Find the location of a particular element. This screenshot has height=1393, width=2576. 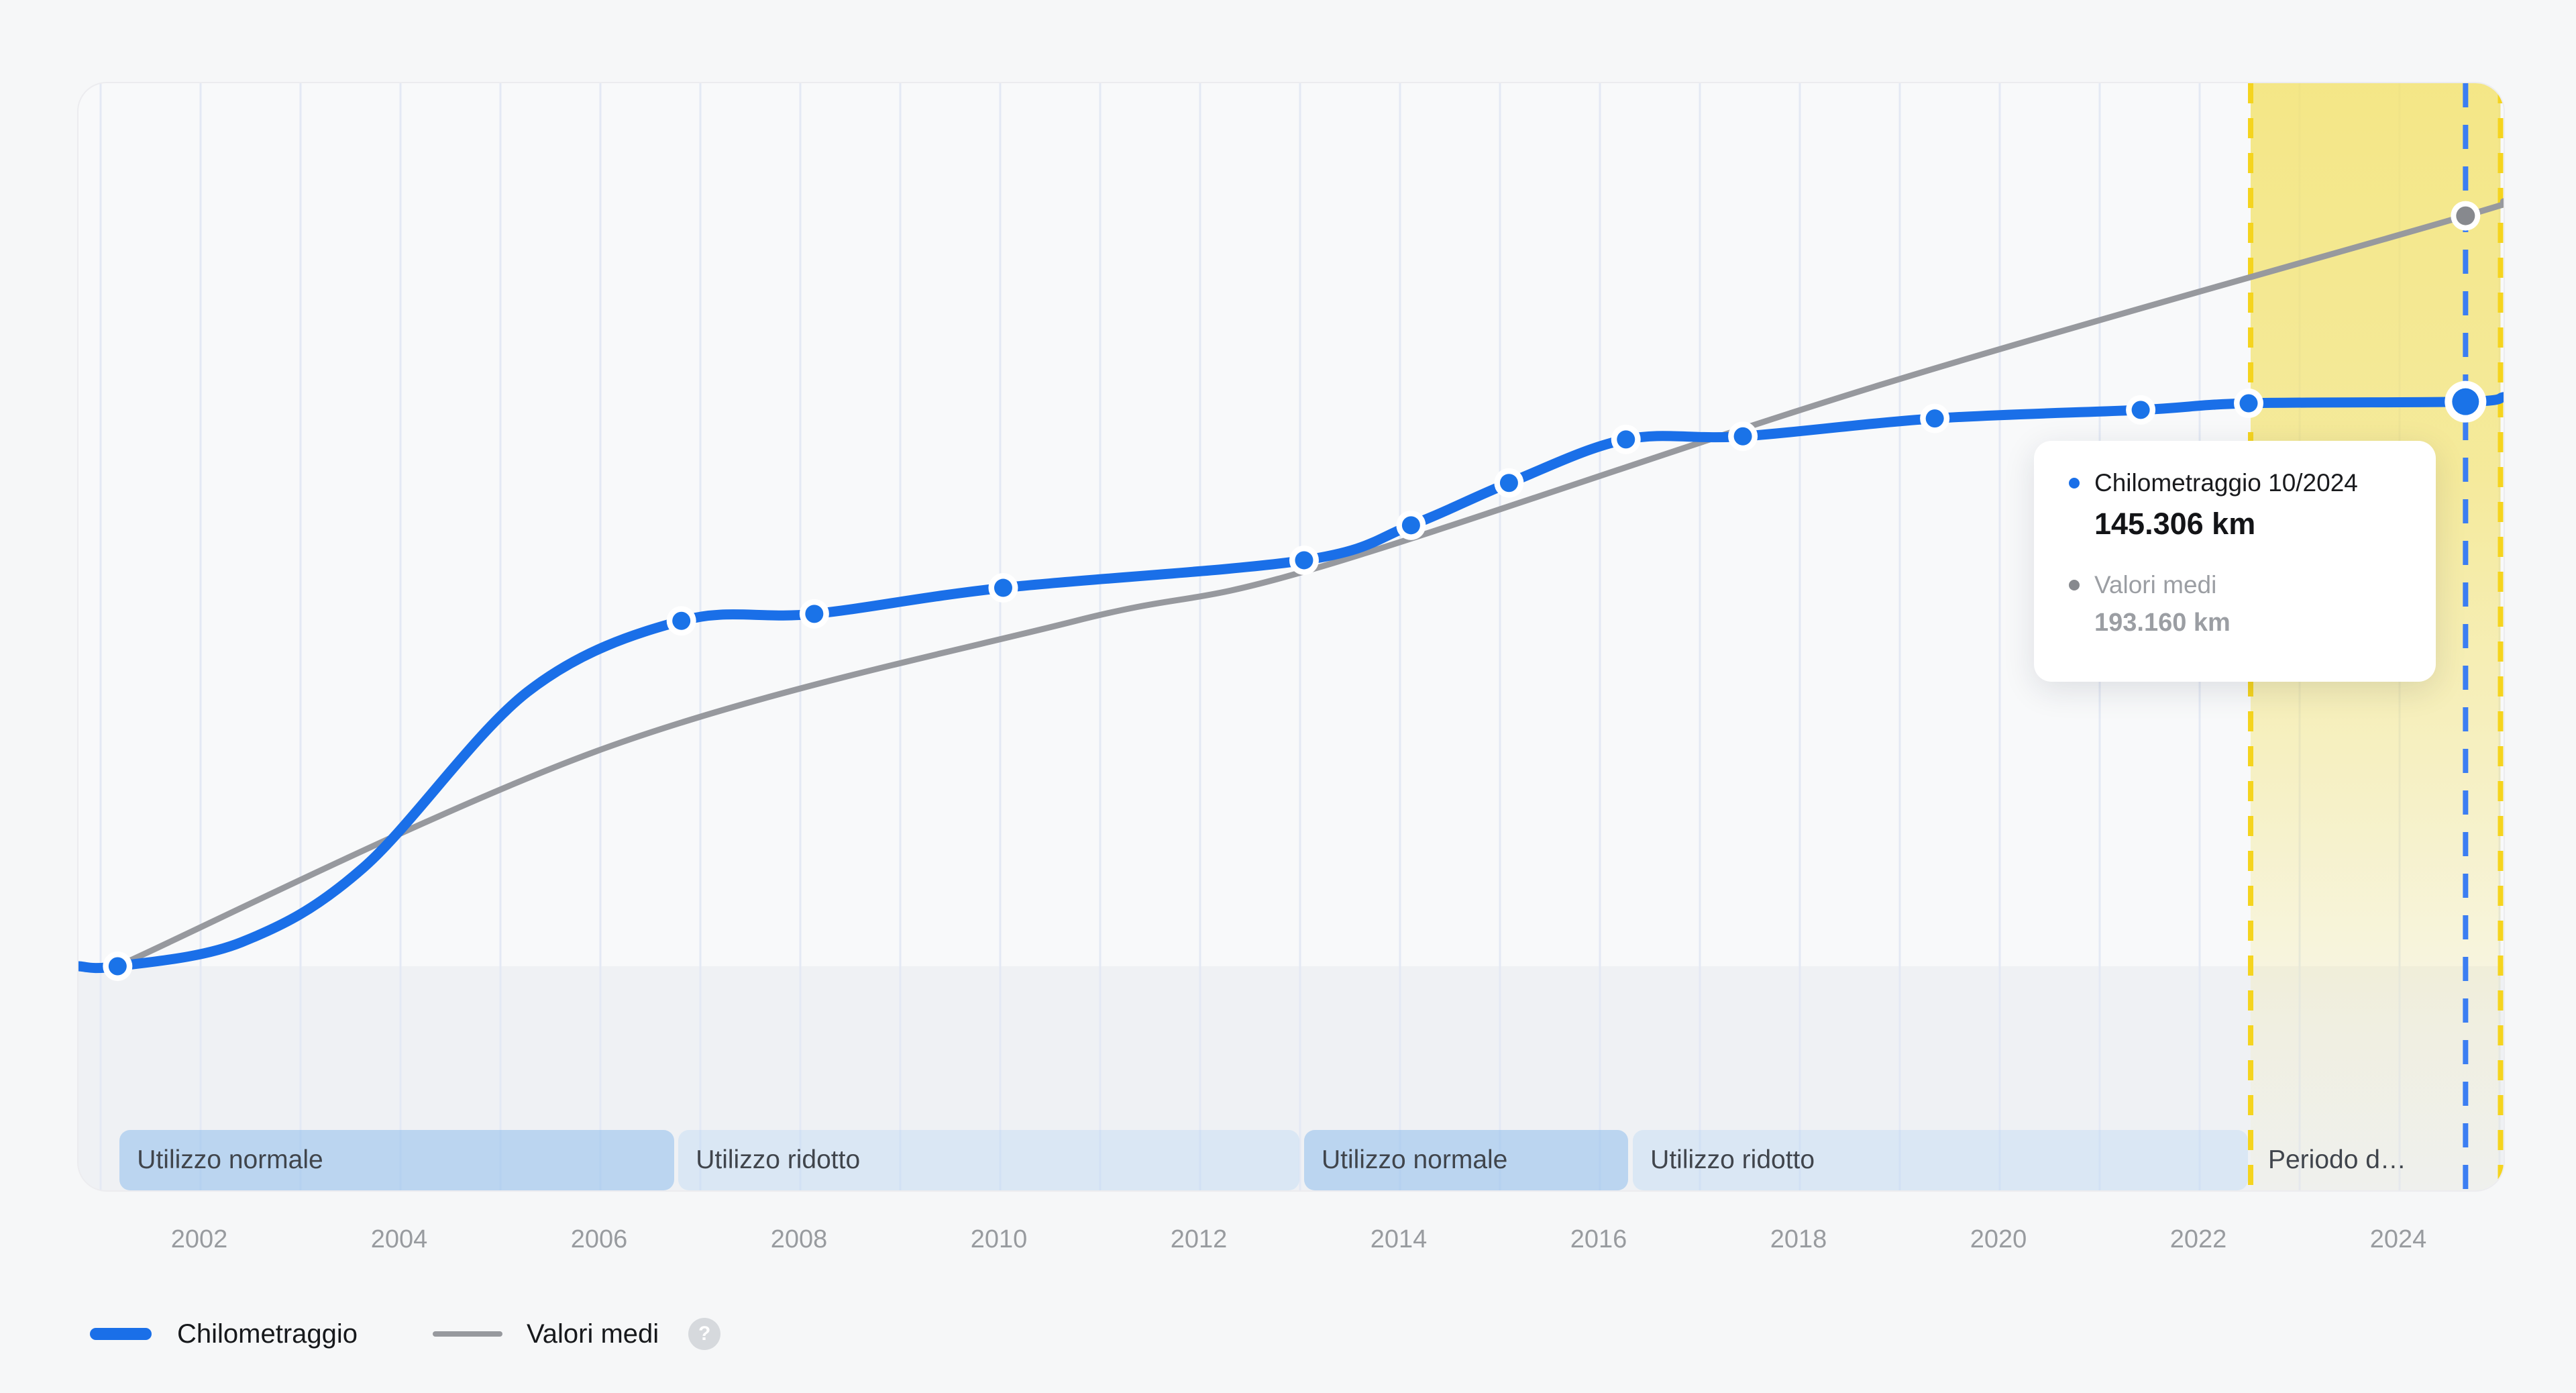

gray-series-dot-icon is located at coordinates (2074, 585).